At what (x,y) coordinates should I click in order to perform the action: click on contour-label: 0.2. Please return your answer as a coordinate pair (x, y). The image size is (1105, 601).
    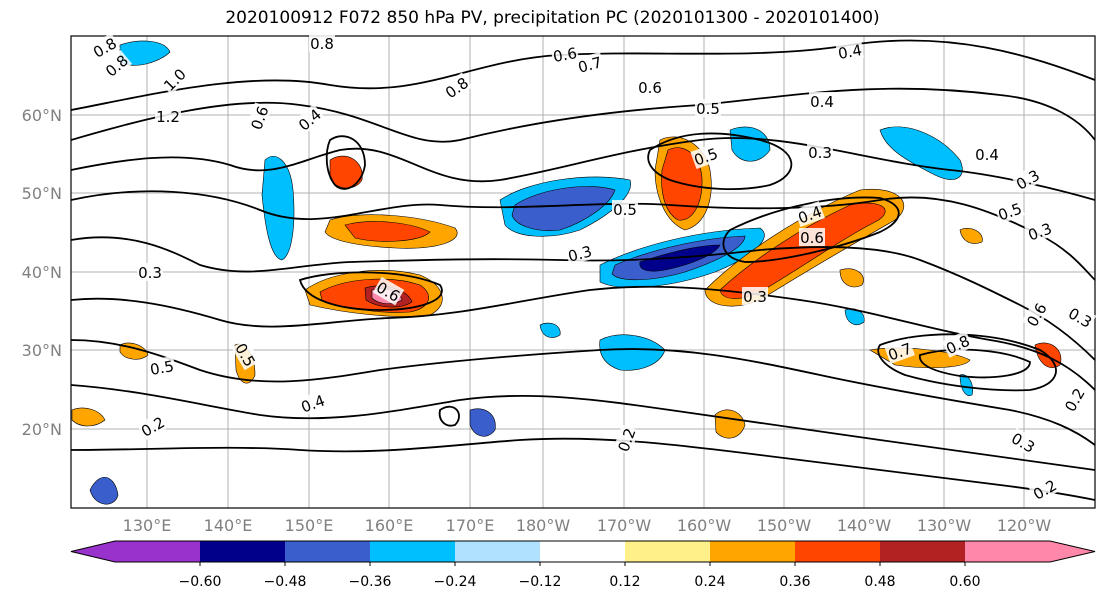
    Looking at the image, I should click on (626, 439).